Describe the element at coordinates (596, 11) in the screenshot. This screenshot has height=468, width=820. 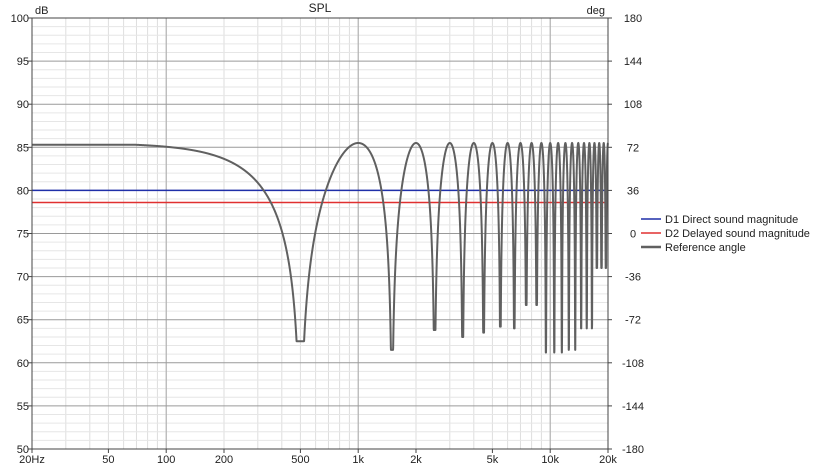
I see `right-axis-unit: deg` at that location.